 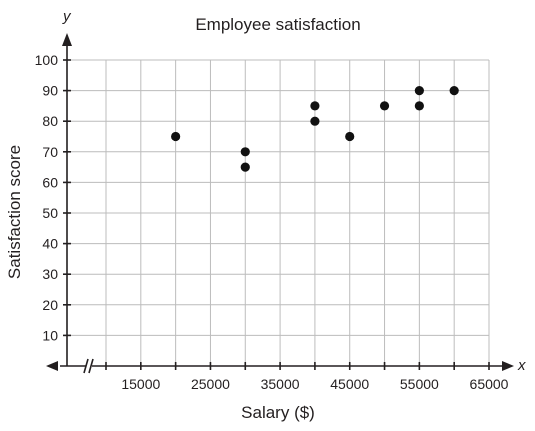 I want to click on y-axis-arrow, so click(x=67, y=39).